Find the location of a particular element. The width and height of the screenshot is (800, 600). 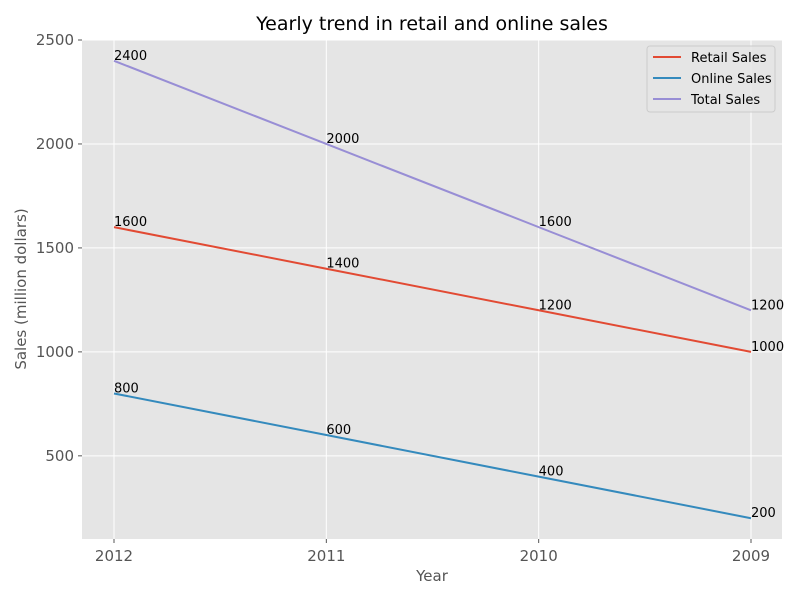

x-axis-label: Year is located at coordinates (432, 576).